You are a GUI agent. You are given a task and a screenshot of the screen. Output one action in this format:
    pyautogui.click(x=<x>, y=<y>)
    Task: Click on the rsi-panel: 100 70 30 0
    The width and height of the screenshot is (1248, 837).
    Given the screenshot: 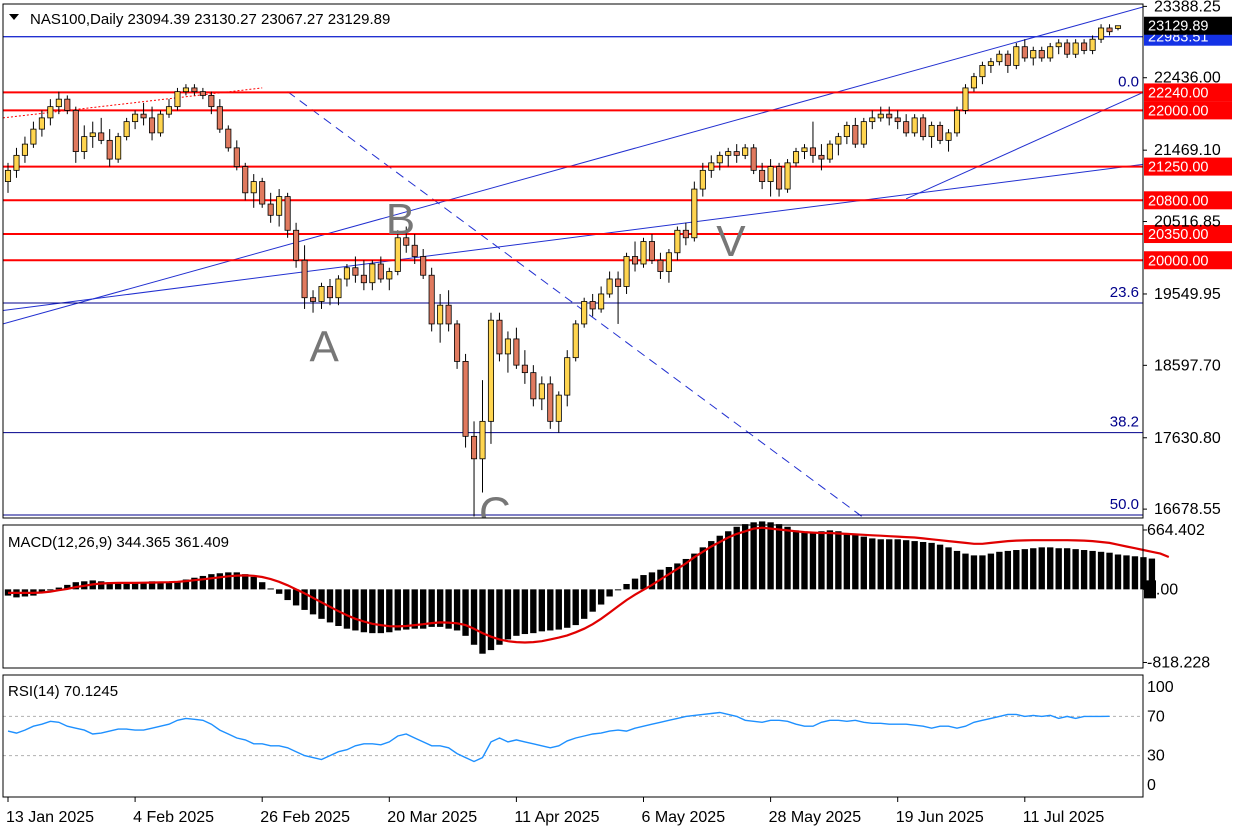 What is the action you would take?
    pyautogui.click(x=588, y=736)
    